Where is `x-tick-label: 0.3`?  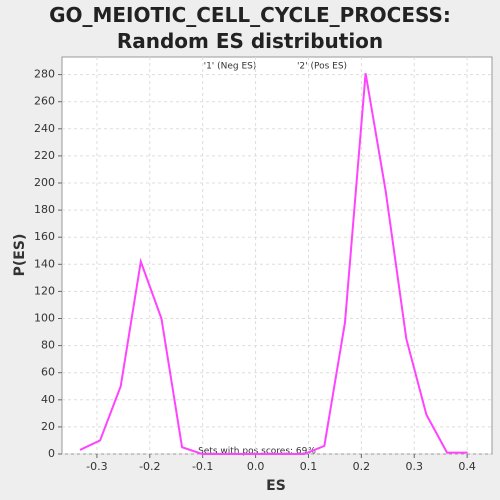 x-tick-label: 0.3 is located at coordinates (415, 466).